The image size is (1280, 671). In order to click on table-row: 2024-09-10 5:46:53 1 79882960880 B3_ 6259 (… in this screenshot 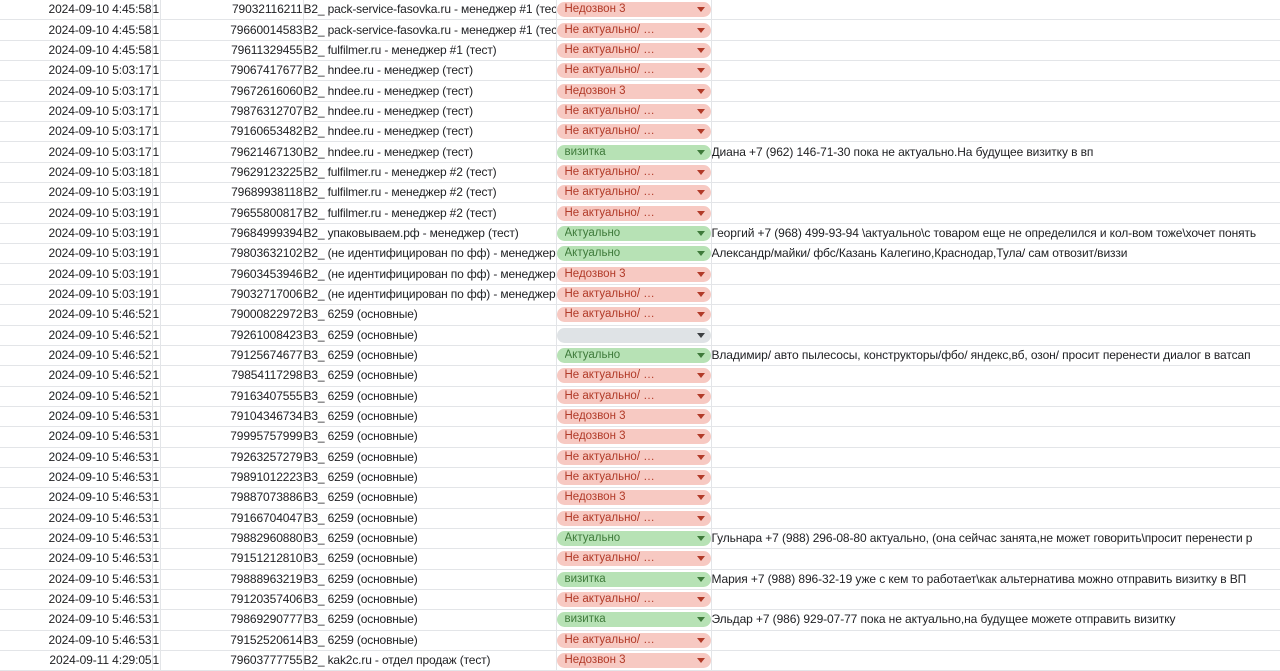, I will do `click(640, 539)`.